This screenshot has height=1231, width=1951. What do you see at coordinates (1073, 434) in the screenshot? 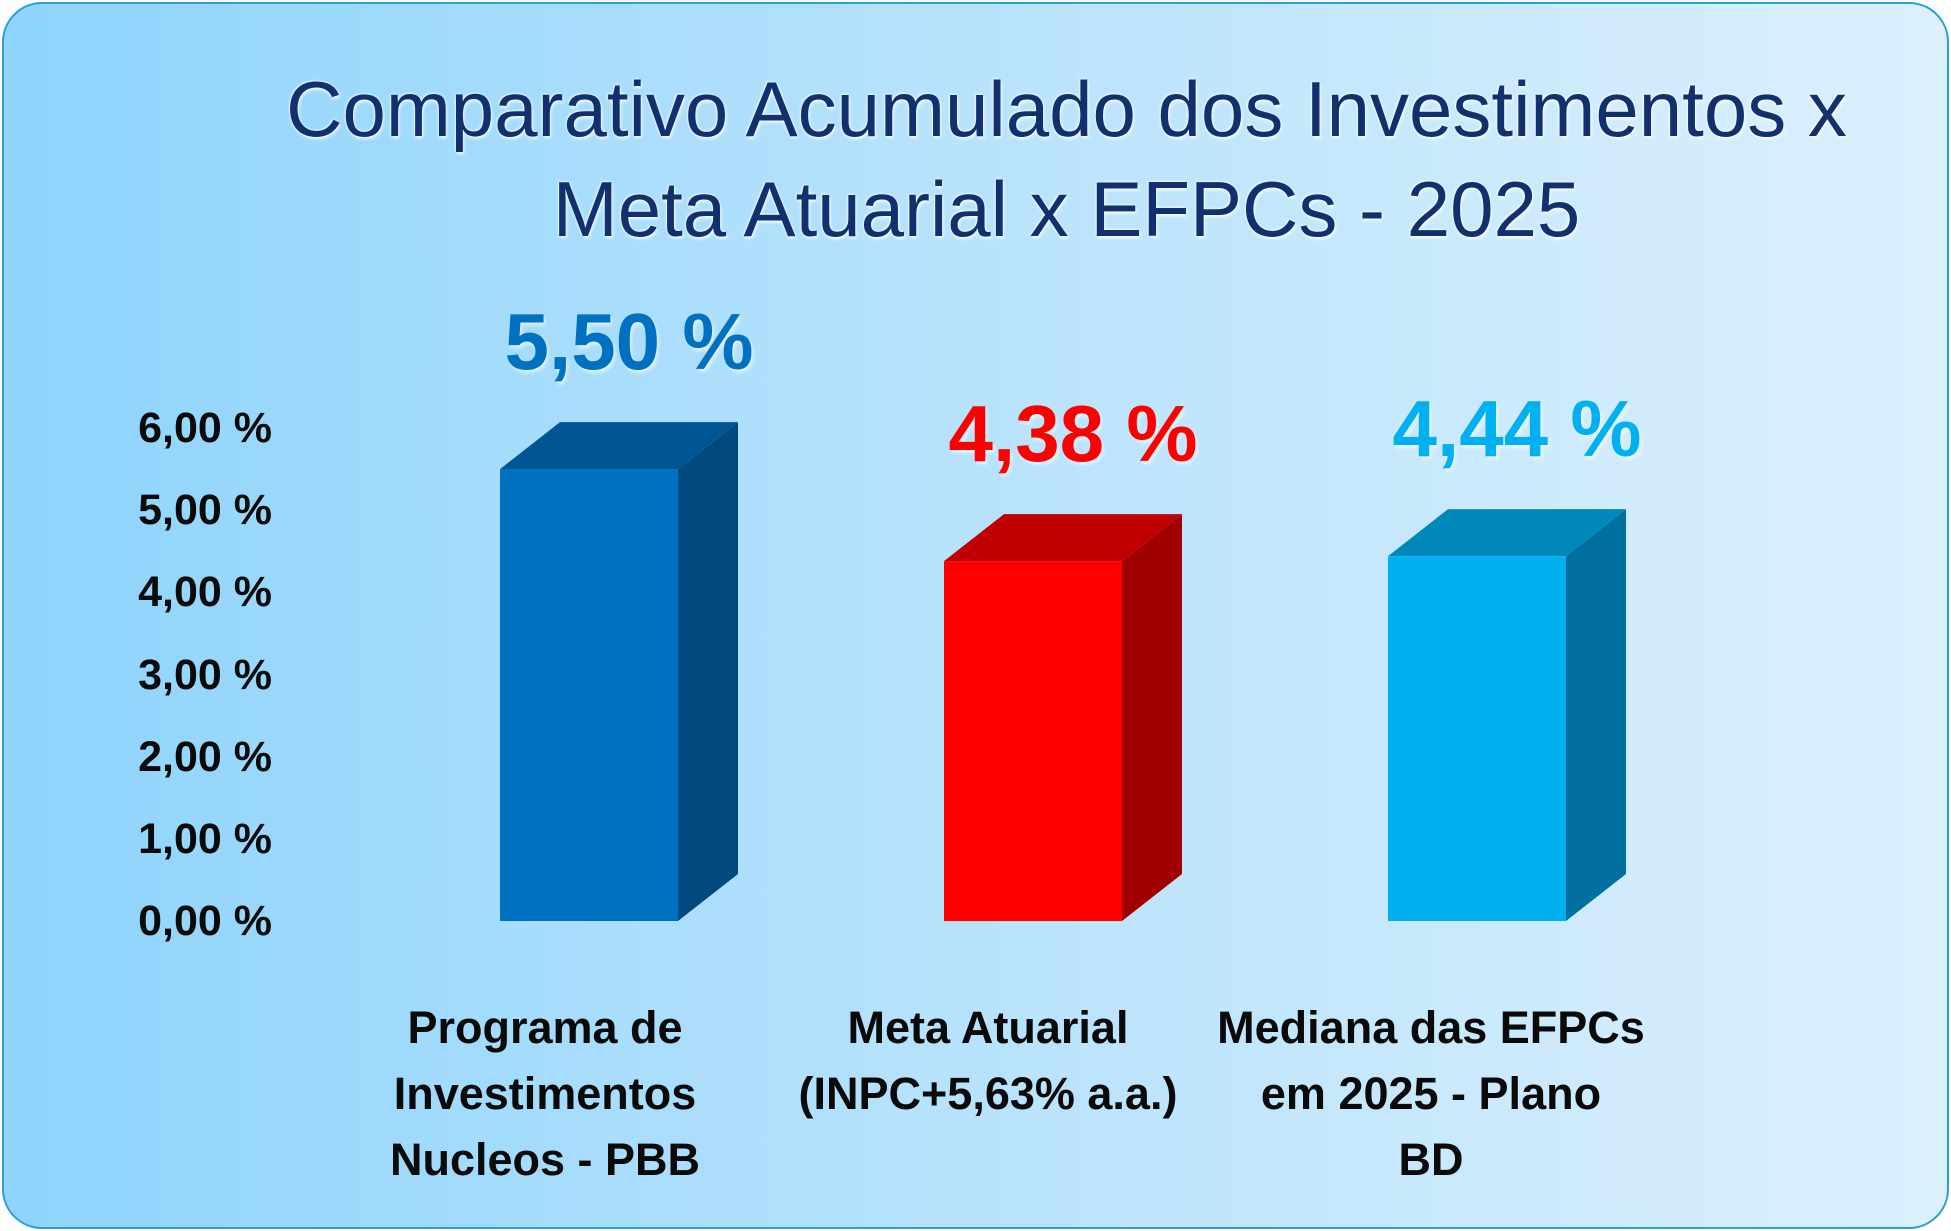
I see `value-label: 4,38 %` at bounding box center [1073, 434].